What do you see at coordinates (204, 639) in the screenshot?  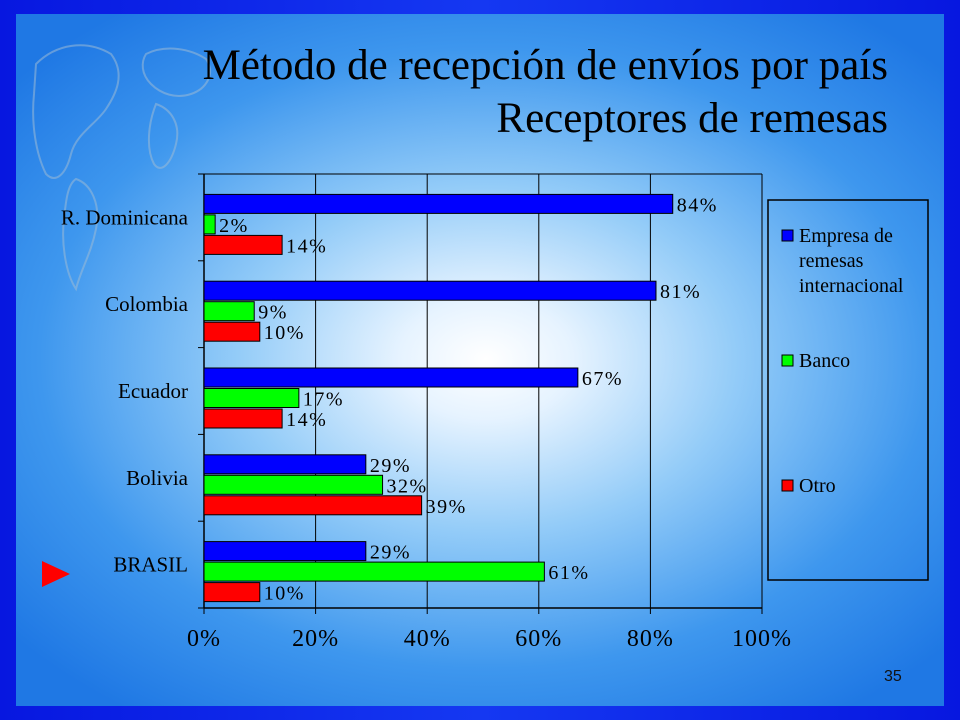 I see `x-tick-label: 0%` at bounding box center [204, 639].